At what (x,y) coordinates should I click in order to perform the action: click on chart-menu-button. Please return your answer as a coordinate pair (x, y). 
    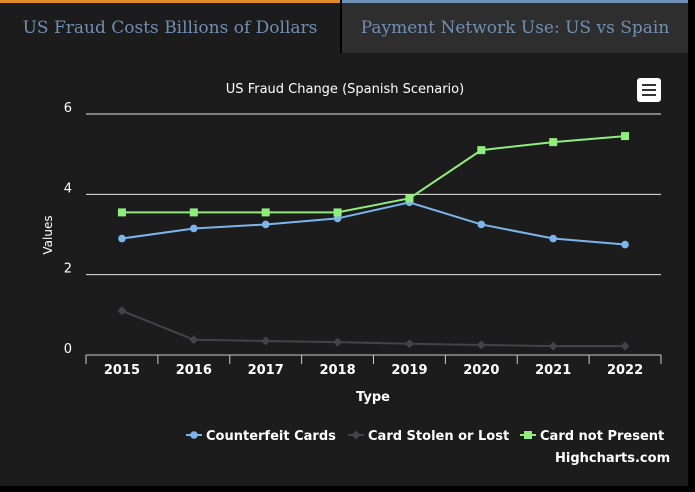
    Looking at the image, I should click on (649, 90).